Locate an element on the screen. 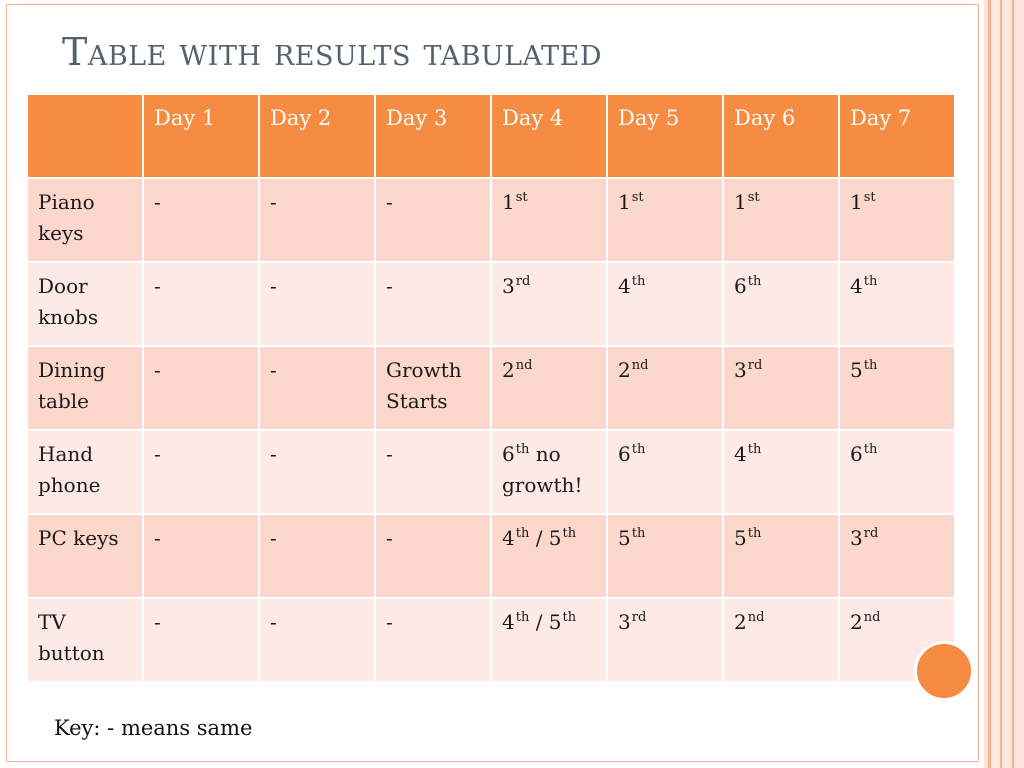 The image size is (1024, 768). row-label: Dining table is located at coordinates (85, 388).